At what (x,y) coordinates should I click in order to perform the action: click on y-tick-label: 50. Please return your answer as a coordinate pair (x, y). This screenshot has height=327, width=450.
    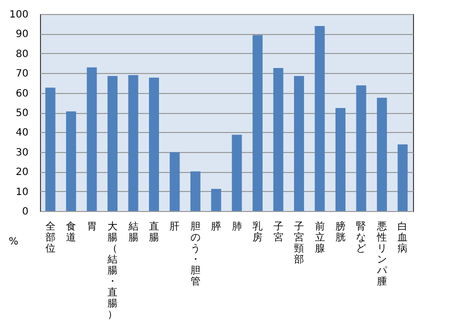
    Looking at the image, I should click on (22, 113).